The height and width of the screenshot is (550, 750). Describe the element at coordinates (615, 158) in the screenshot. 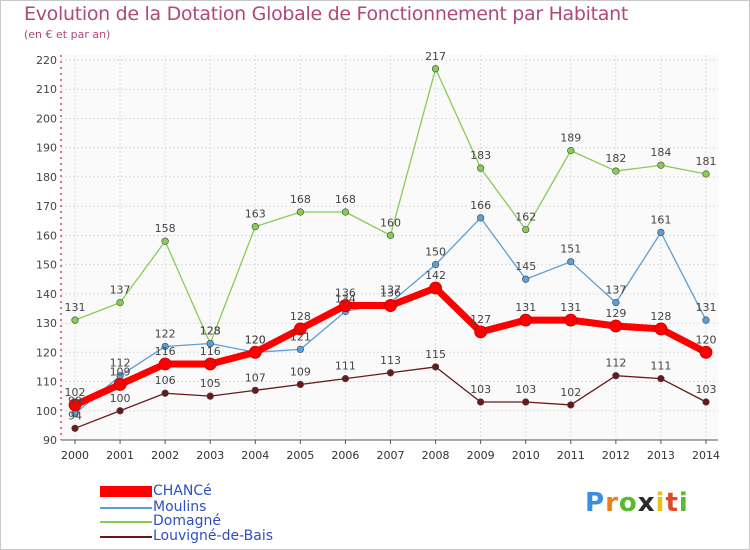

I see `data-label-domagn-: 182` at that location.